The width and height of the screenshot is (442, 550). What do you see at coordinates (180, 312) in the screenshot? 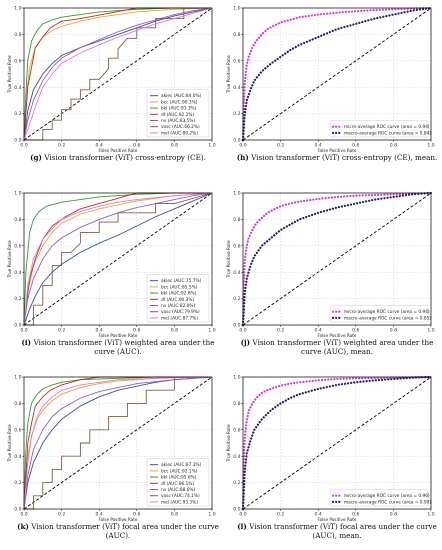
I see `legend-entry-vasc: vasc (AUC:79.9%)` at bounding box center [180, 312].